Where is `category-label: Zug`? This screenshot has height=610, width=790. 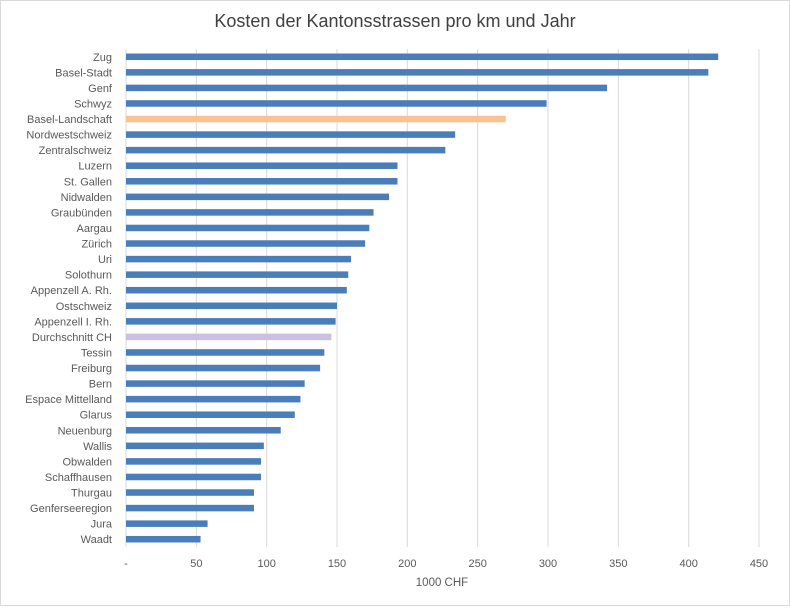
category-label: Zug is located at coordinates (102, 58).